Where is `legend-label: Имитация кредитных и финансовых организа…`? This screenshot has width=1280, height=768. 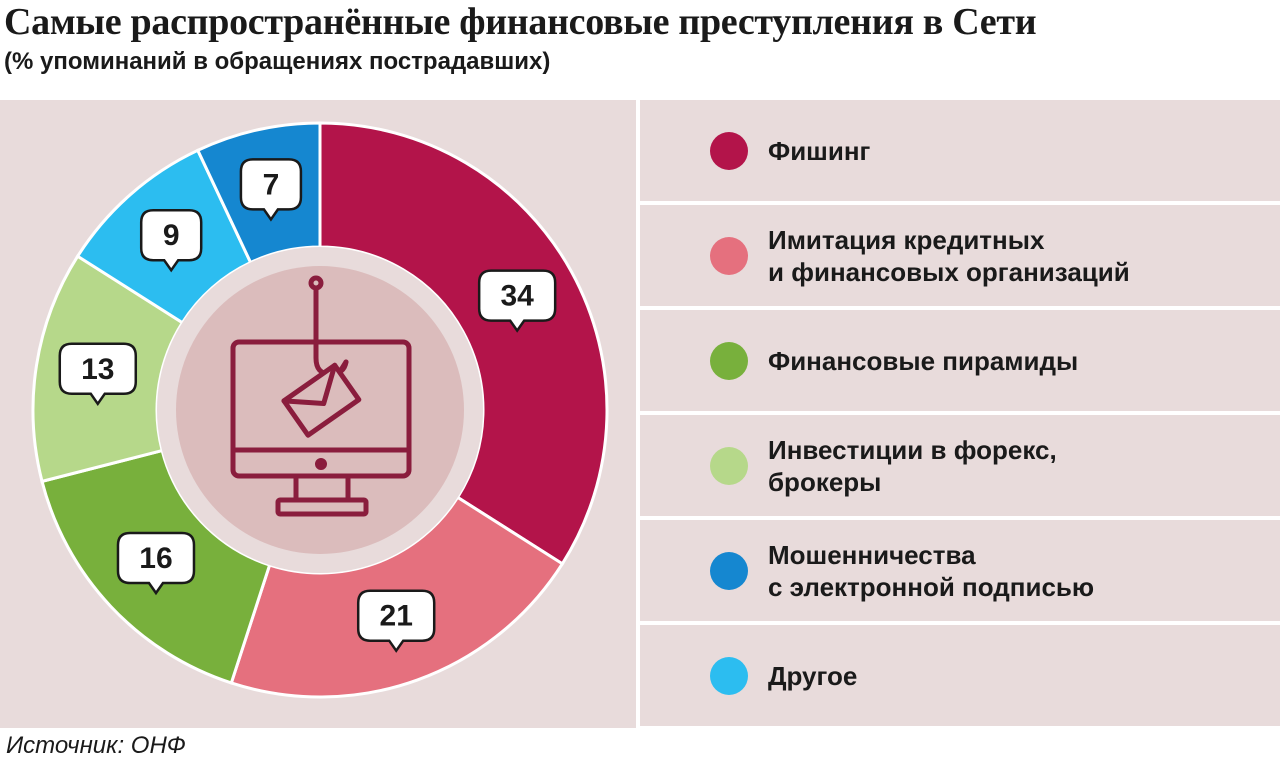 legend-label: Имитация кредитных и финансовых организа… is located at coordinates (949, 255).